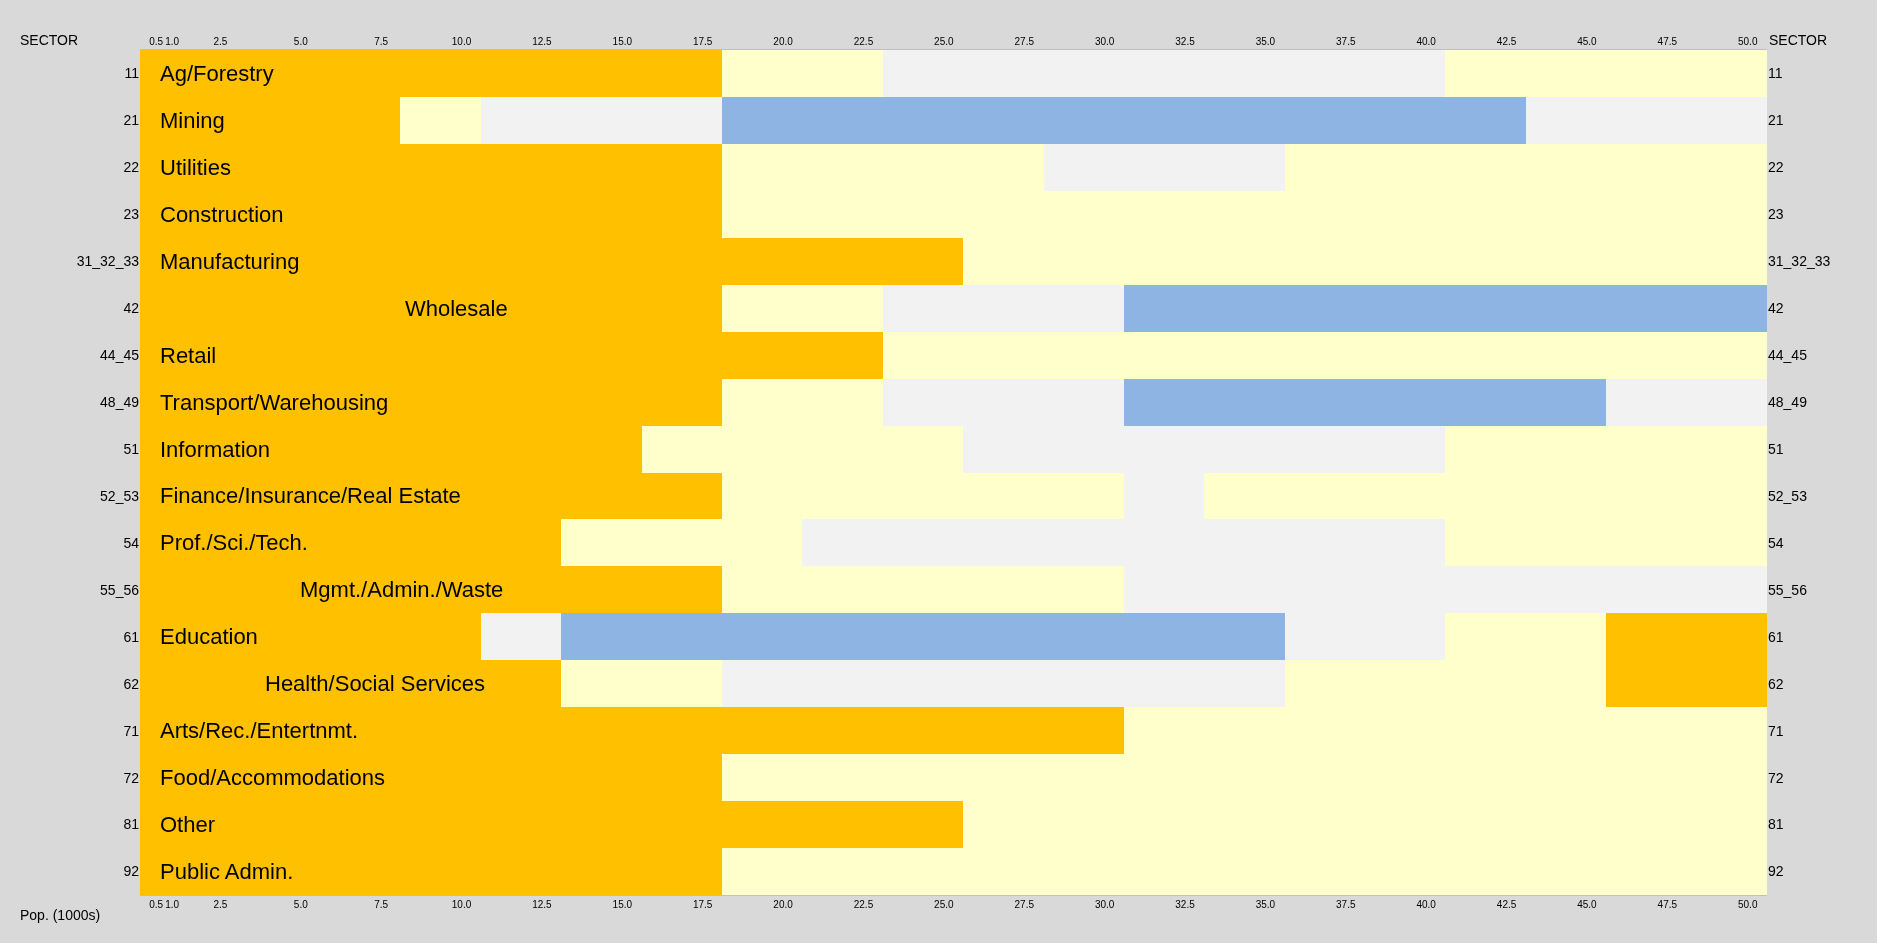 The height and width of the screenshot is (943, 1877). I want to click on y-tick-label: 11, so click(1775, 73).